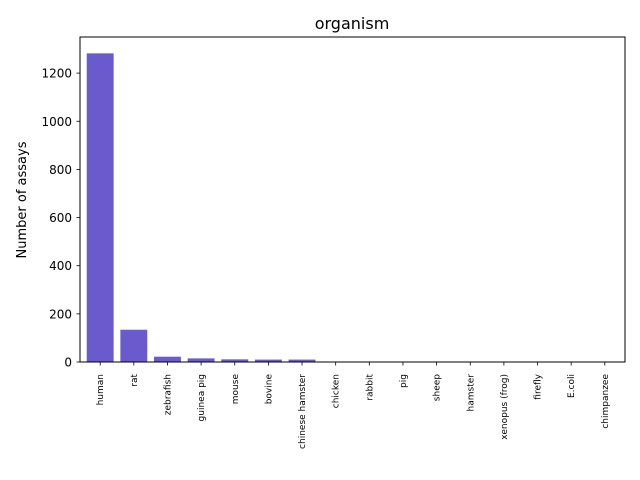 This screenshot has width=640, height=480. Describe the element at coordinates (302, 360) in the screenshot. I see `bar-chinese-hamster` at that location.